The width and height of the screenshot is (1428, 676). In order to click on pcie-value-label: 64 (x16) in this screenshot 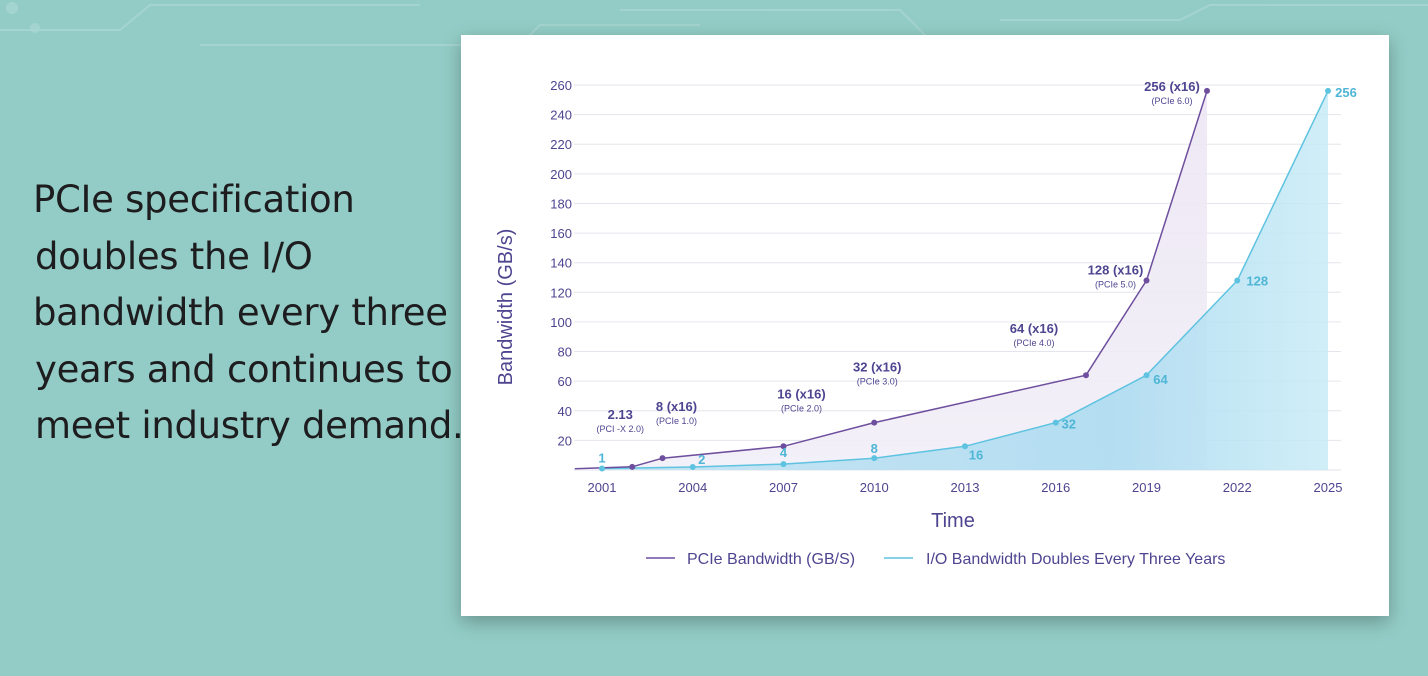, I will do `click(1034, 328)`.